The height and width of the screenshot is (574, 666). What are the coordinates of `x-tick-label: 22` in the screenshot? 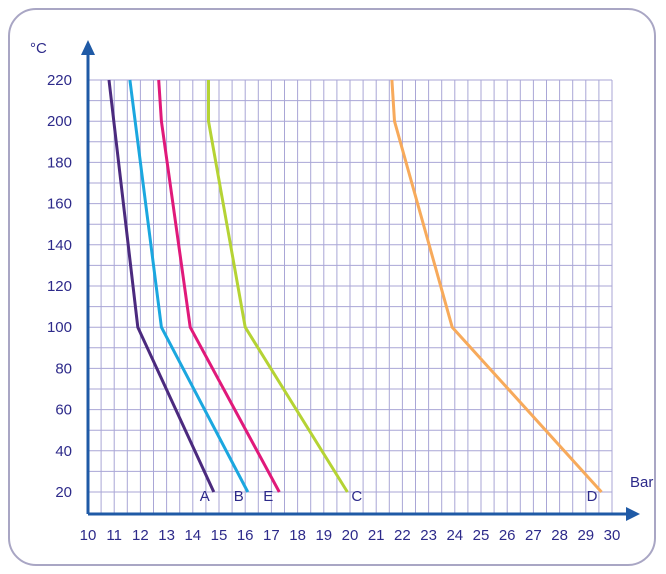 It's located at (402, 535).